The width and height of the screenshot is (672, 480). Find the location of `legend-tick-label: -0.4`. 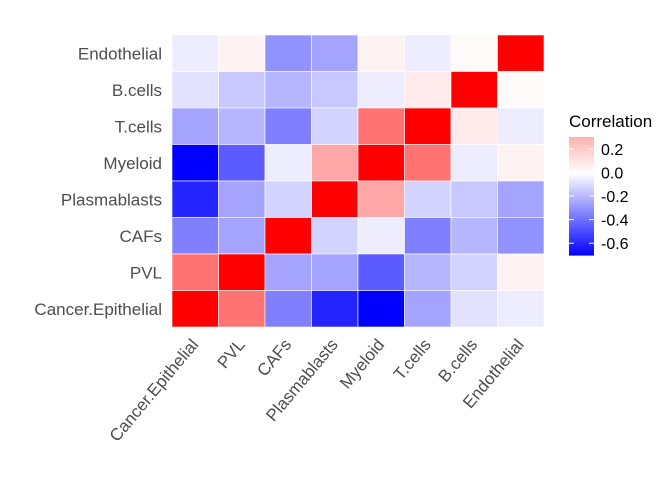

legend-tick-label: -0.4 is located at coordinates (615, 221).